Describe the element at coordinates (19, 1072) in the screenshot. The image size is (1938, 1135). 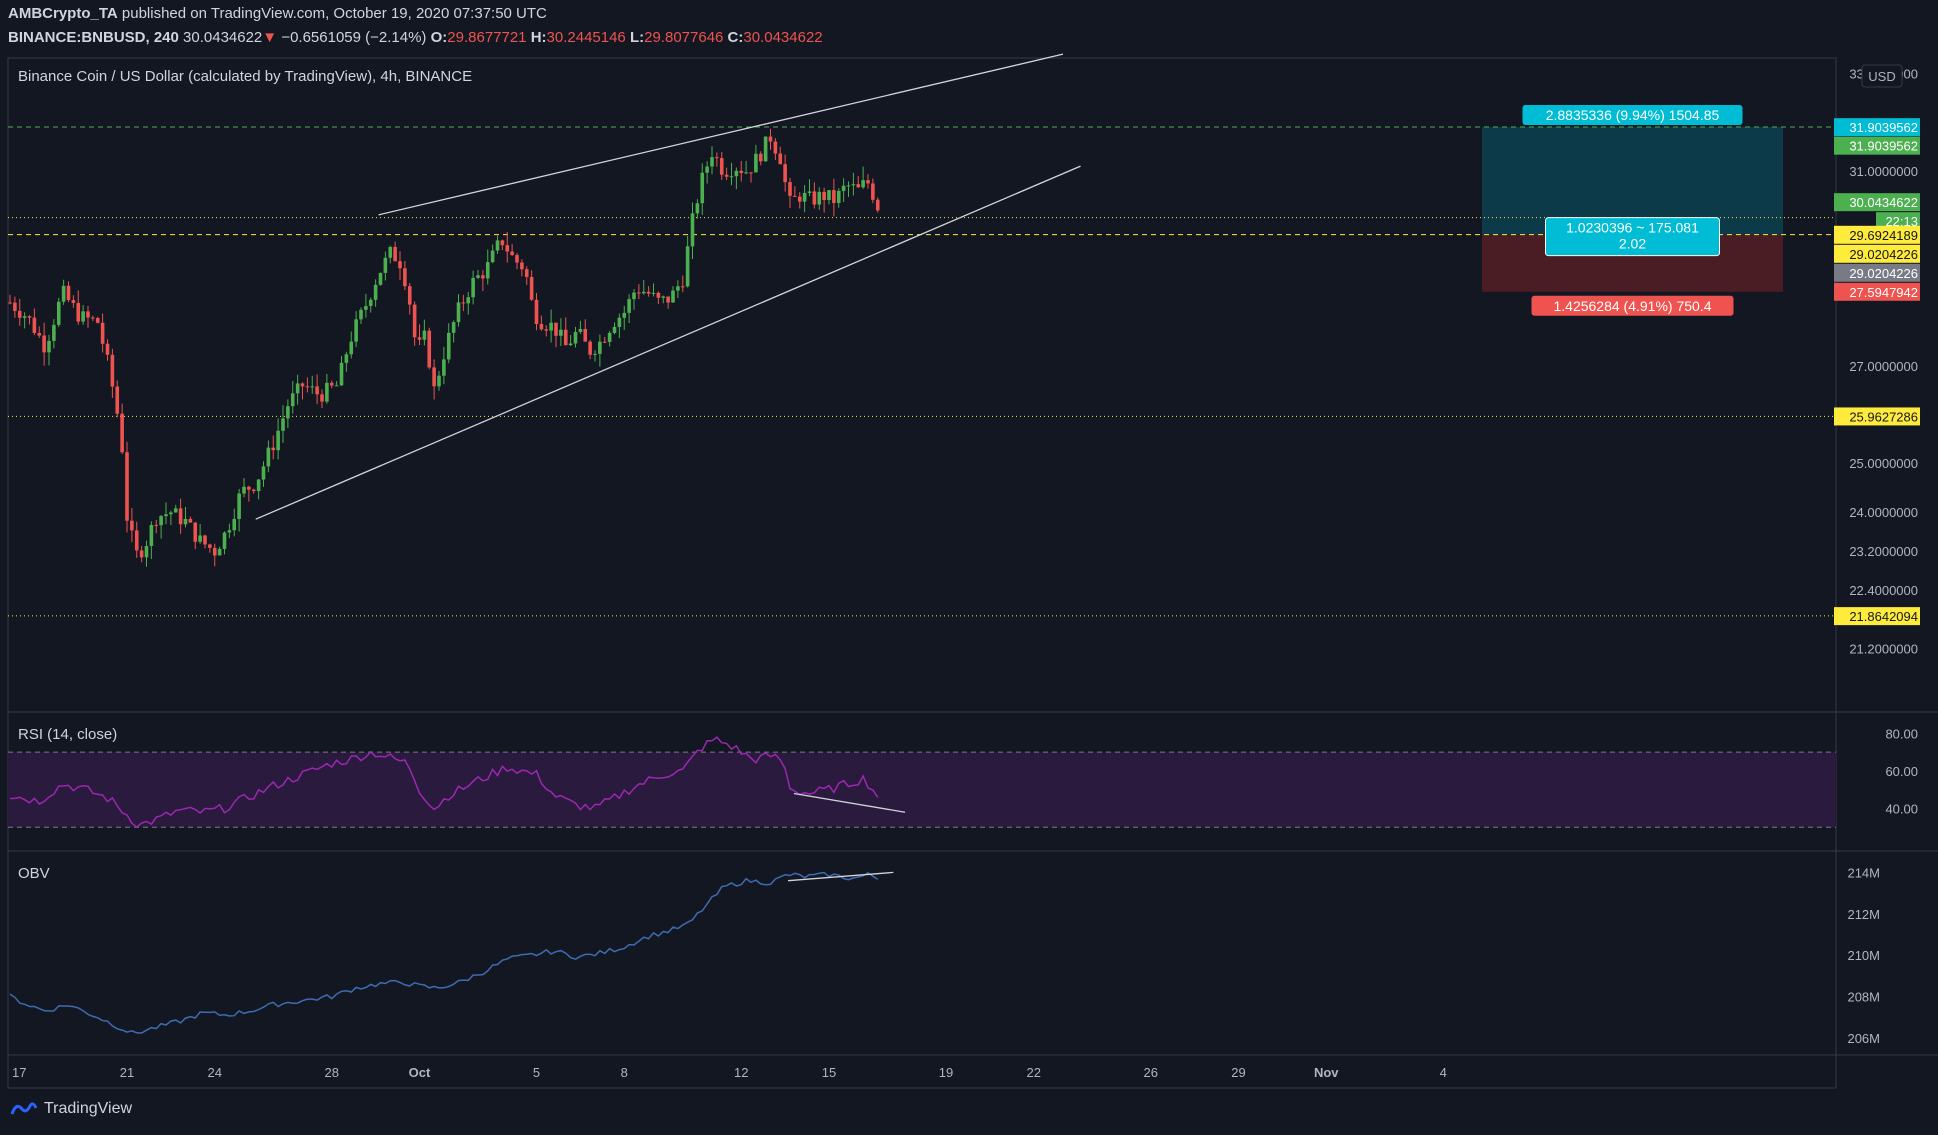
I see `time-axis-tick: 17` at that location.